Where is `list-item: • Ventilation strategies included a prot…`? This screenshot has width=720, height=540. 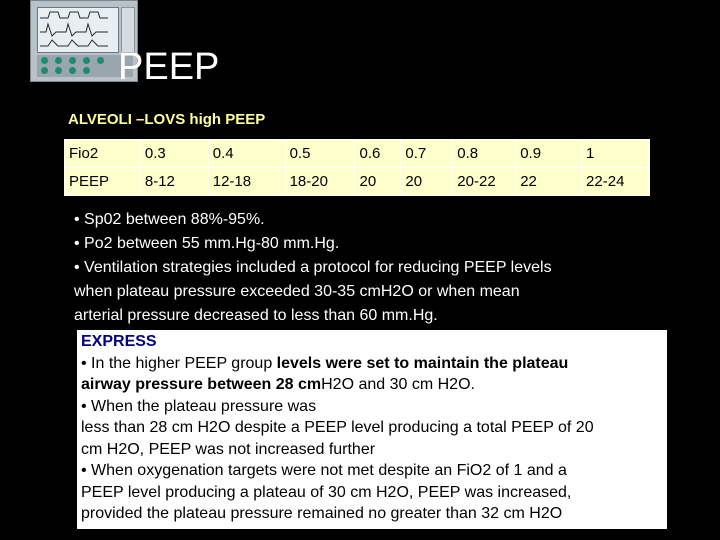 list-item: • Ventilation strategies included a prot… is located at coordinates (313, 267).